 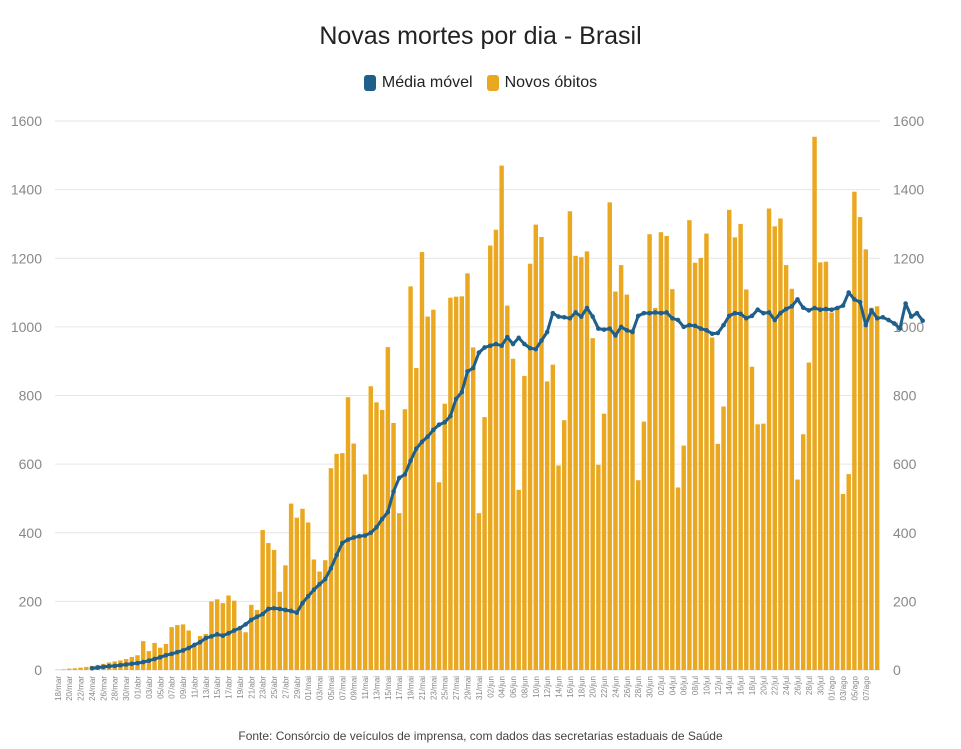 I want to click on legend-item-novos-obitos: Novos óbitos, so click(x=541, y=83).